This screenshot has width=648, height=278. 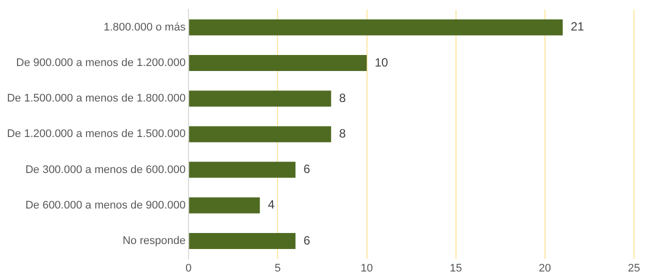 What do you see at coordinates (366, 268) in the screenshot?
I see `x-tick-label: 10` at bounding box center [366, 268].